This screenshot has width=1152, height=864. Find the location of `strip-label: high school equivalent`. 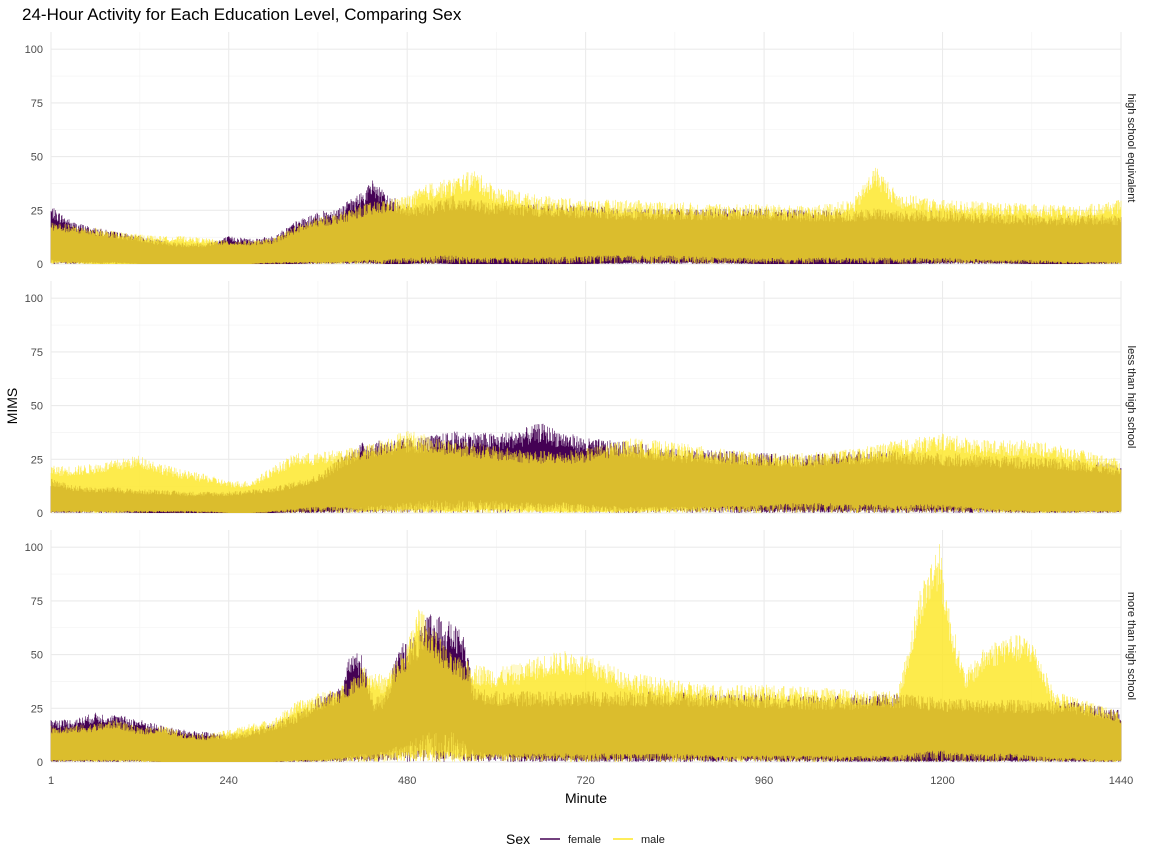

strip-label: high school equivalent is located at coordinates (1131, 148).